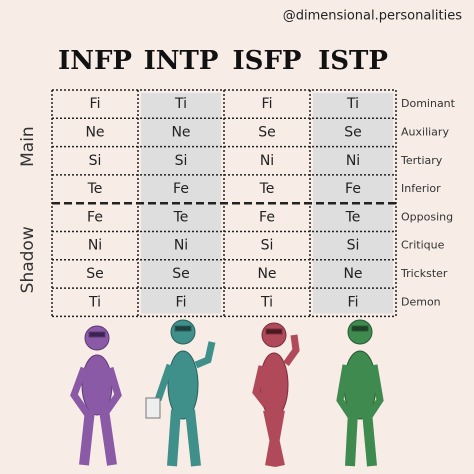  I want to click on position-label: Inferior, so click(421, 188).